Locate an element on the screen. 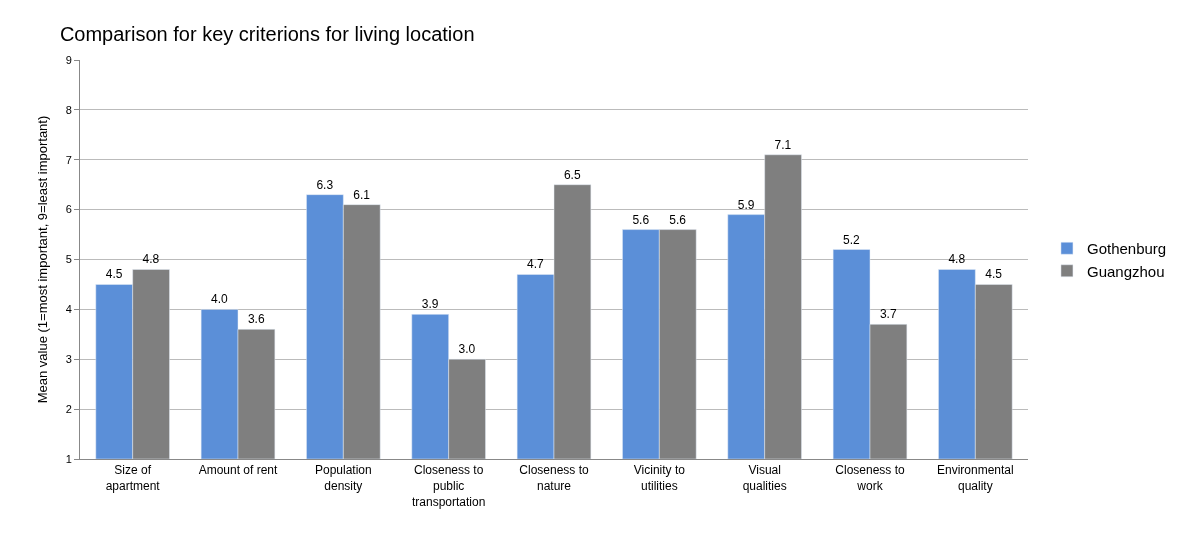  x-tick-label: Environmental quality is located at coordinates (975, 478).